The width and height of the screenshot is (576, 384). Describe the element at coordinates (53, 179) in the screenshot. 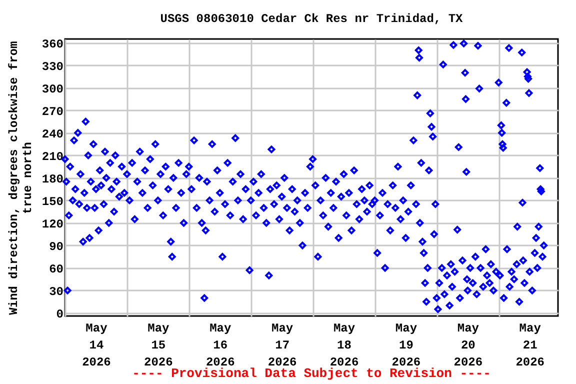

I see `y-tick-label: 180` at that location.